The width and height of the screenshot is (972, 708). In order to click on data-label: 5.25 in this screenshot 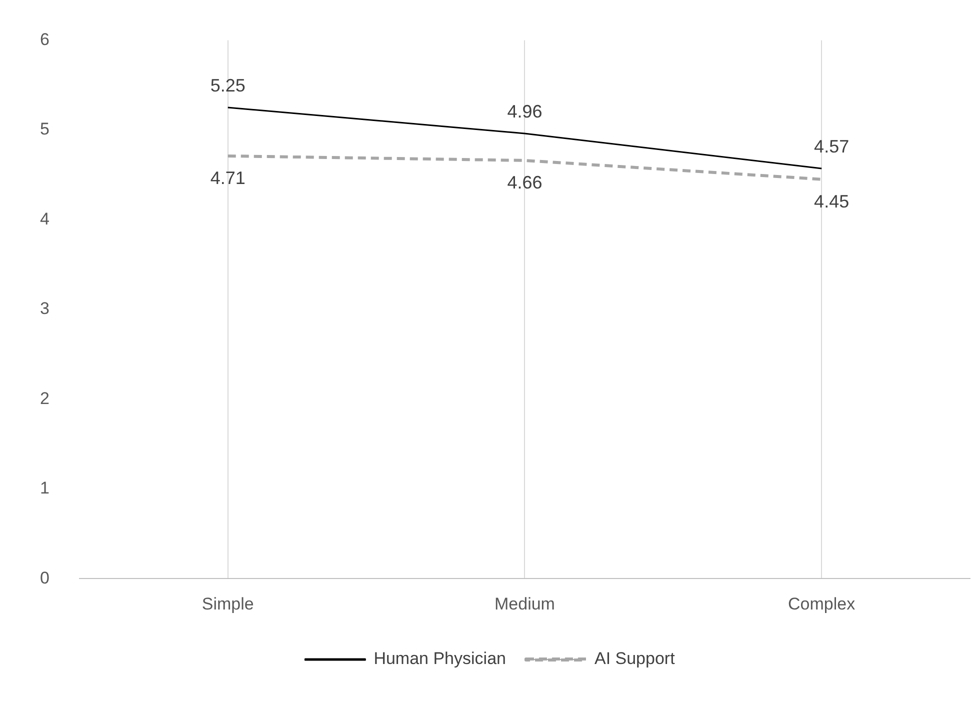, I will do `click(228, 85)`.